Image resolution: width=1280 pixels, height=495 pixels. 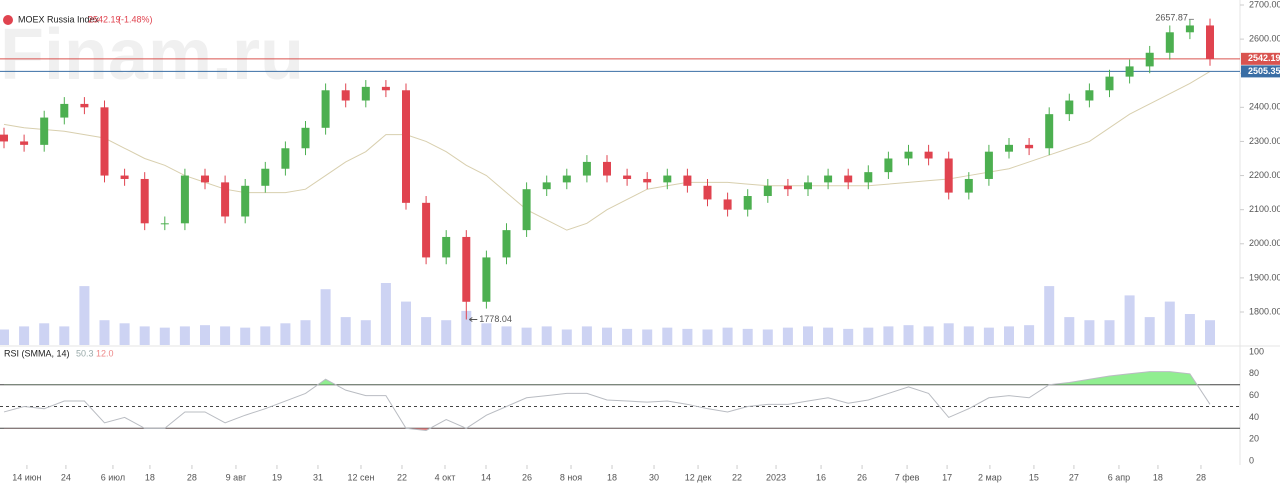 I want to click on rsi-title: RSI (SMMA, 14), so click(x=37, y=353).